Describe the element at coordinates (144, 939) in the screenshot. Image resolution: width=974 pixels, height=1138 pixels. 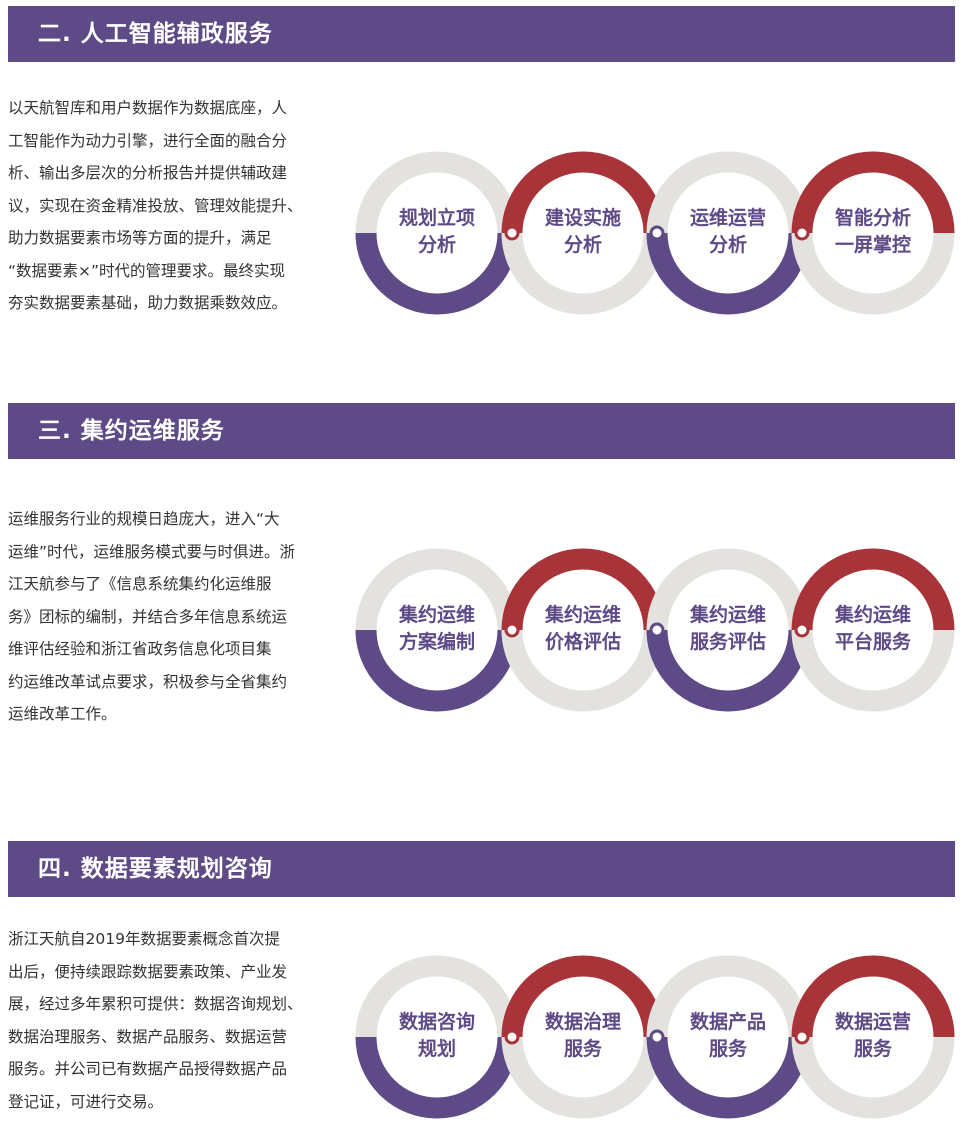
I see `text-line: 浙江天航自2019年数据要素概念首次提` at that location.